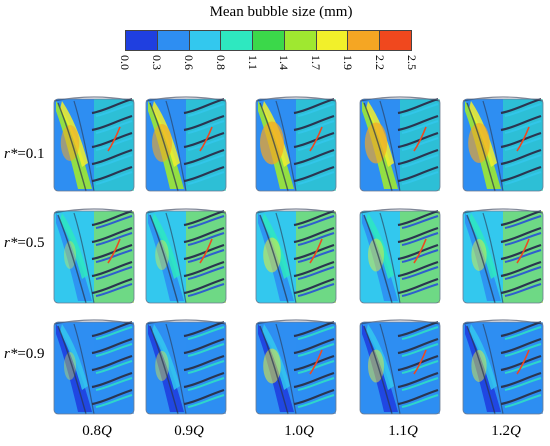 Image resolution: width=550 pixels, height=446 pixels. Describe the element at coordinates (156, 62) in the screenshot. I see `colorbar-tick-label: 0.3` at that location.